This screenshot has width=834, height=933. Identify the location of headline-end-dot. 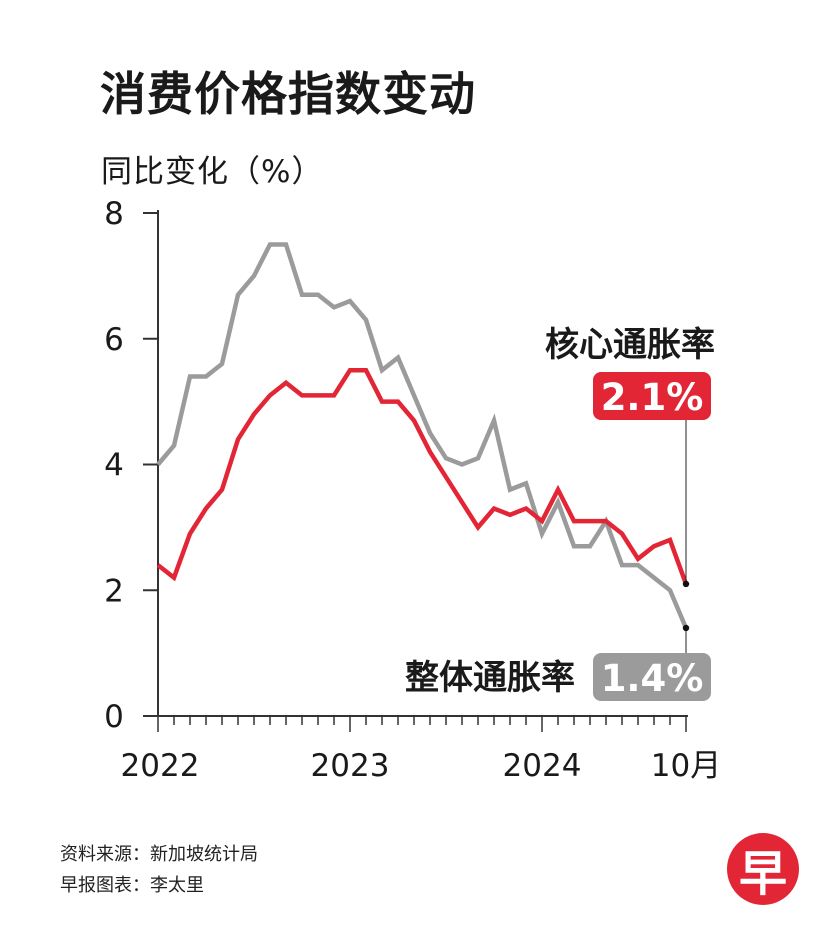
(686, 628).